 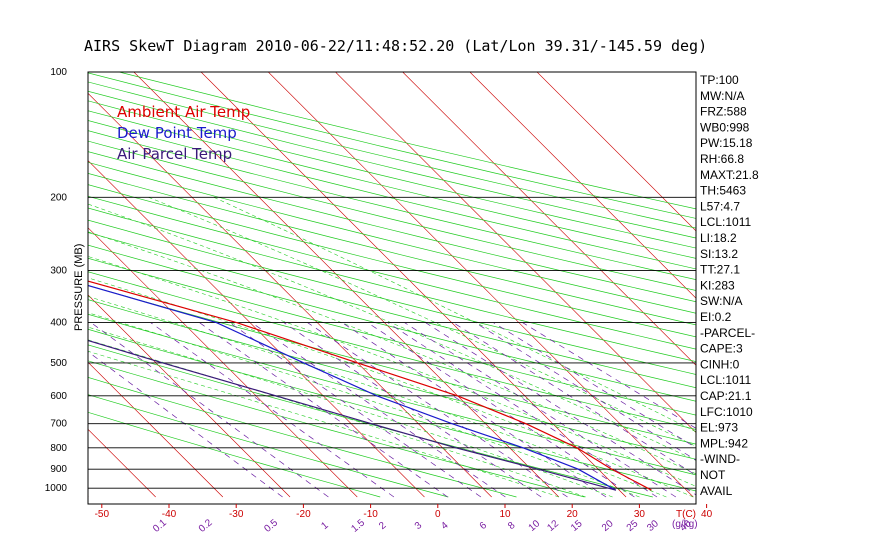 I want to click on index-value: -WIND-, so click(x=720, y=459).